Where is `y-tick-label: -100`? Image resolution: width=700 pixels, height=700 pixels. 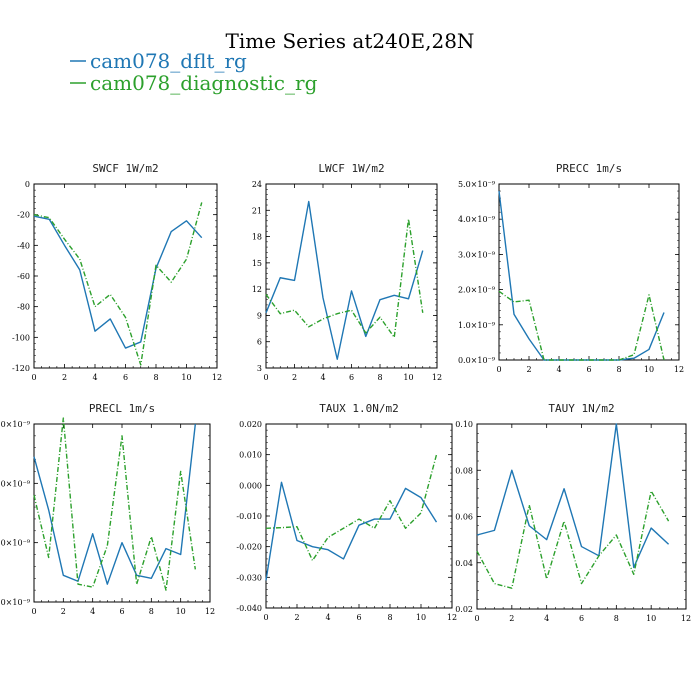
y-tick-label: -100 is located at coordinates (21, 337).